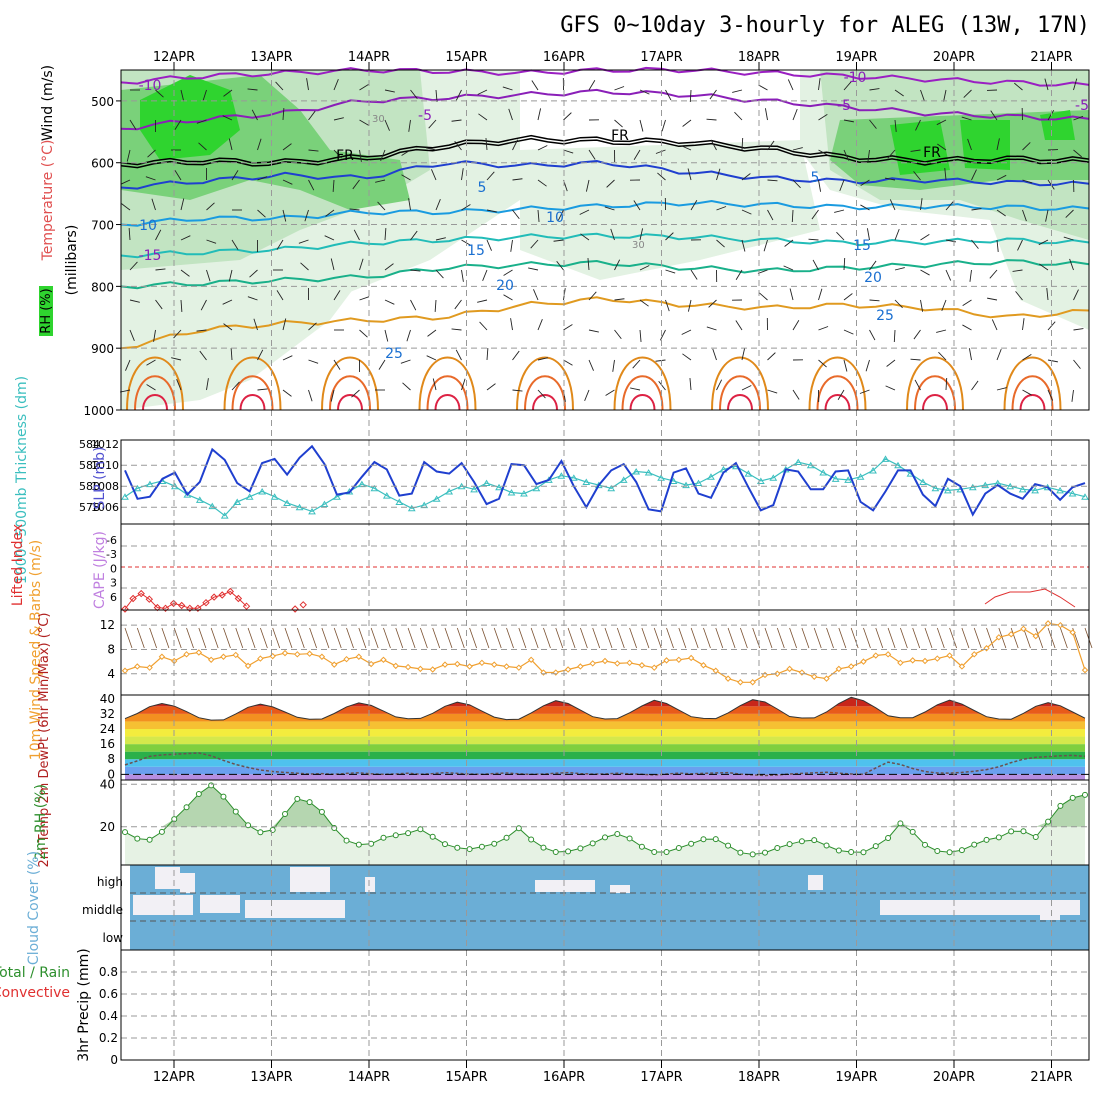  Describe the element at coordinates (661, 57) in the screenshot. I see `date-label-top: 17APR` at that location.